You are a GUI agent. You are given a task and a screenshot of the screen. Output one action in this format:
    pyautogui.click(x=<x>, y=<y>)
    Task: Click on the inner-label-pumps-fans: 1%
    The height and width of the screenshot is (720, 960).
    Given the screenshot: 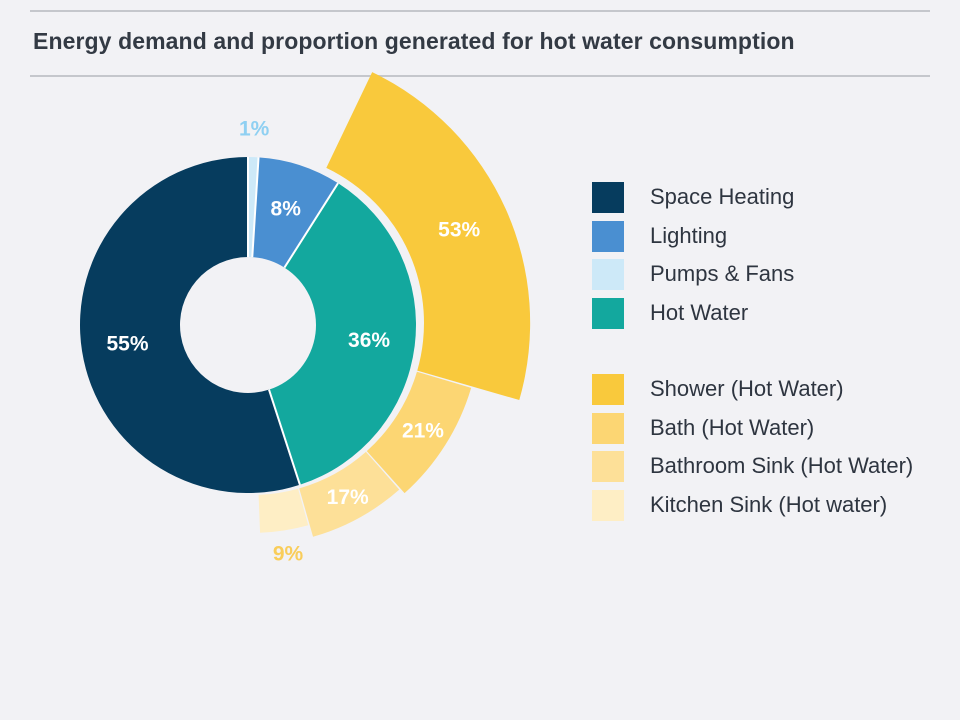 What is the action you would take?
    pyautogui.click(x=254, y=129)
    